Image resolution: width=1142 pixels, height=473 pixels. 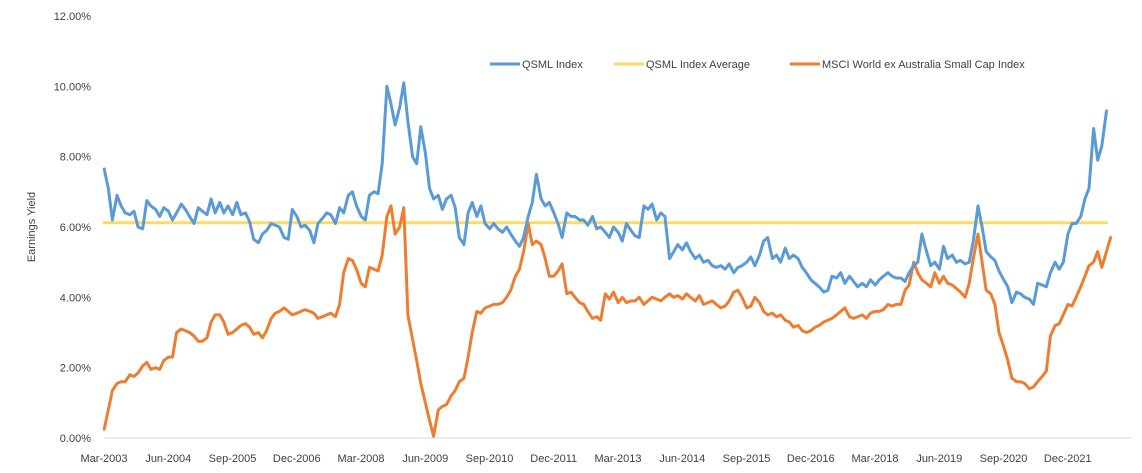 I want to click on x-tick-label: Mar-2003, so click(x=103, y=459).